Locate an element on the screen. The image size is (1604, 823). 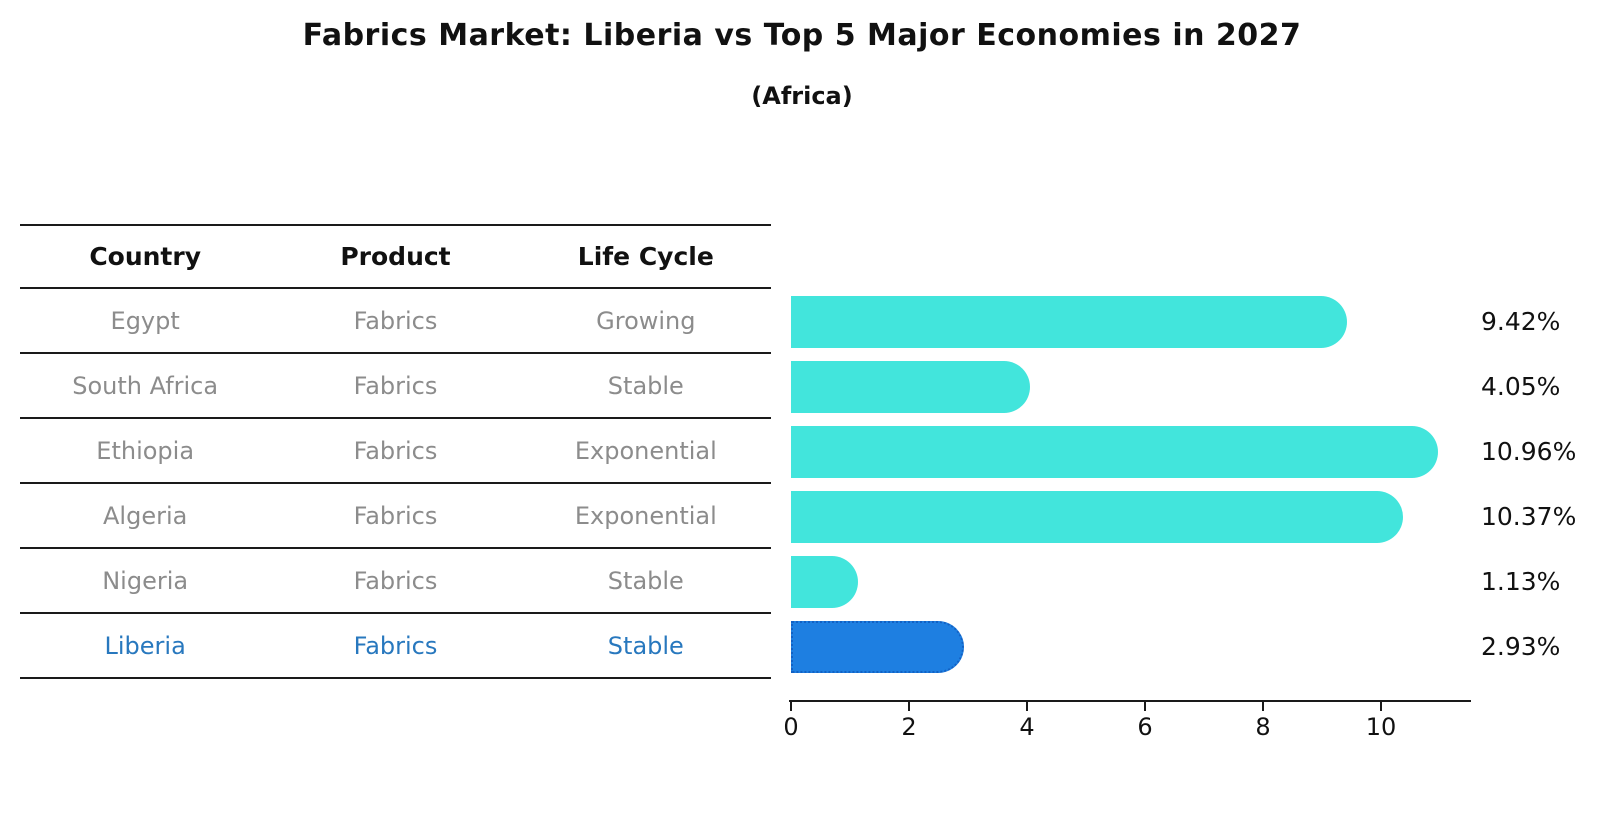
table-header-product: Product is located at coordinates (395, 256).